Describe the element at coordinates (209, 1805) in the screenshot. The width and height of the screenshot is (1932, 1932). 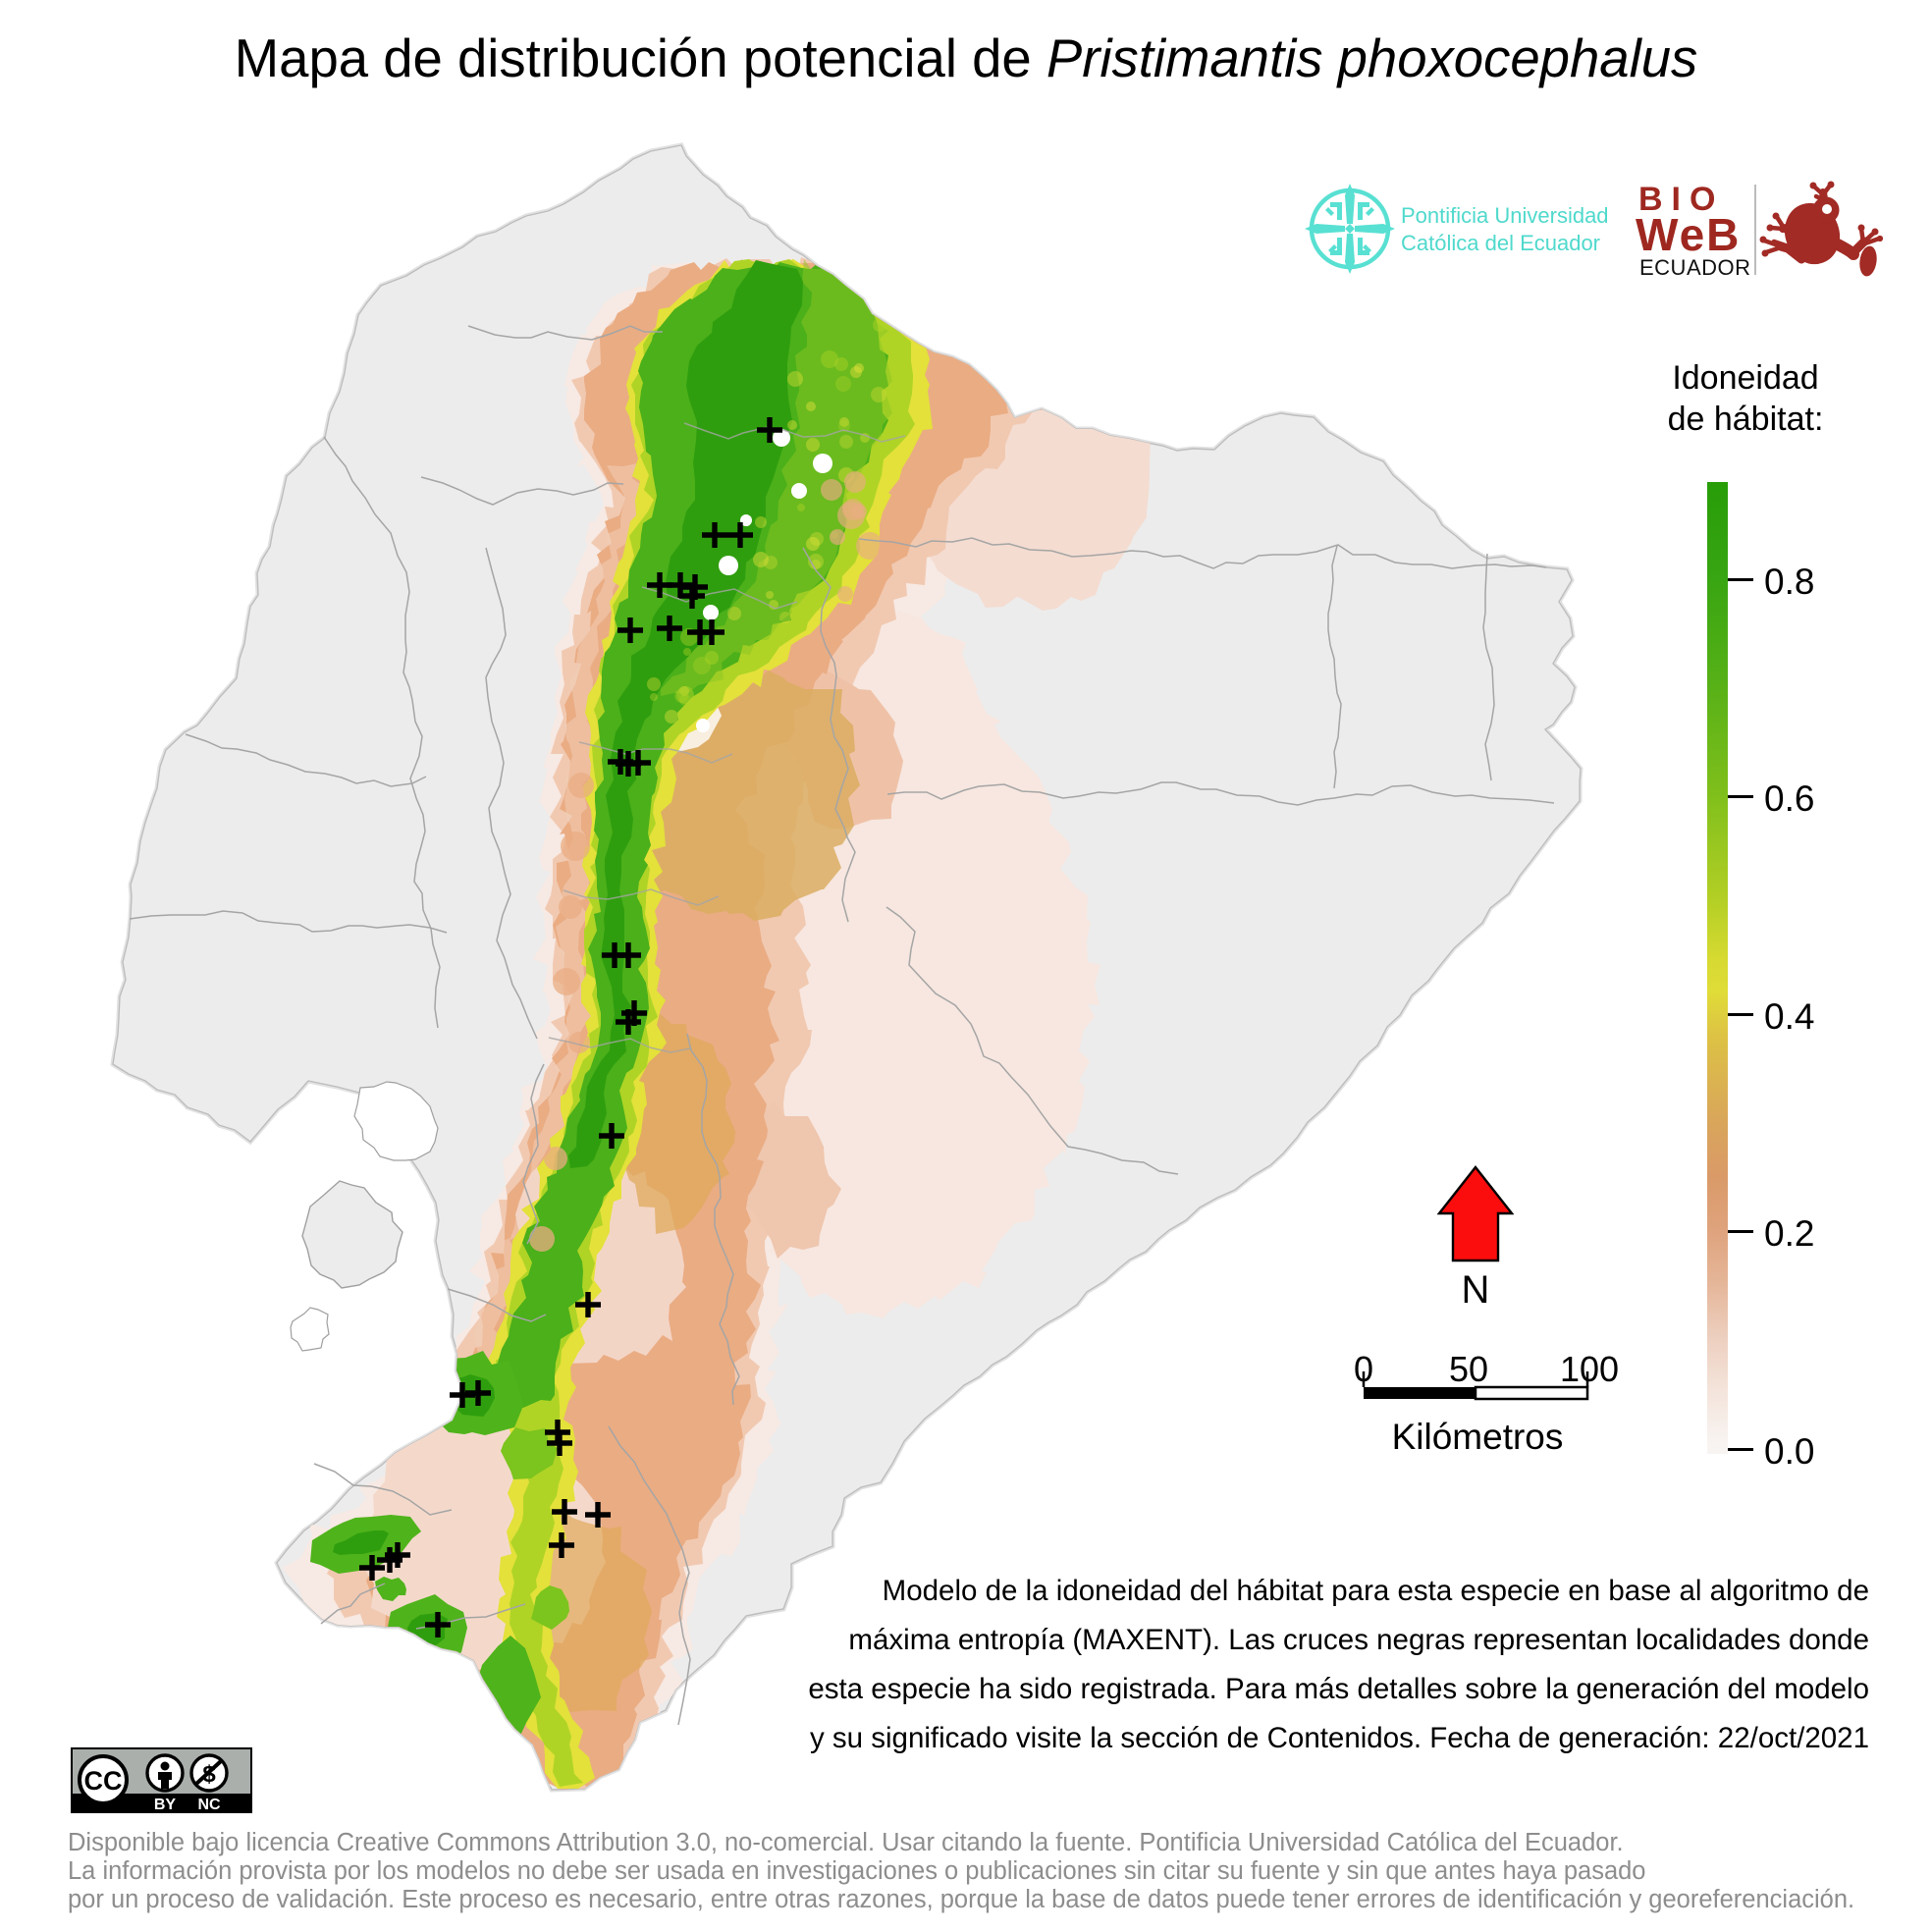
I see `svg-text: NC` at that location.